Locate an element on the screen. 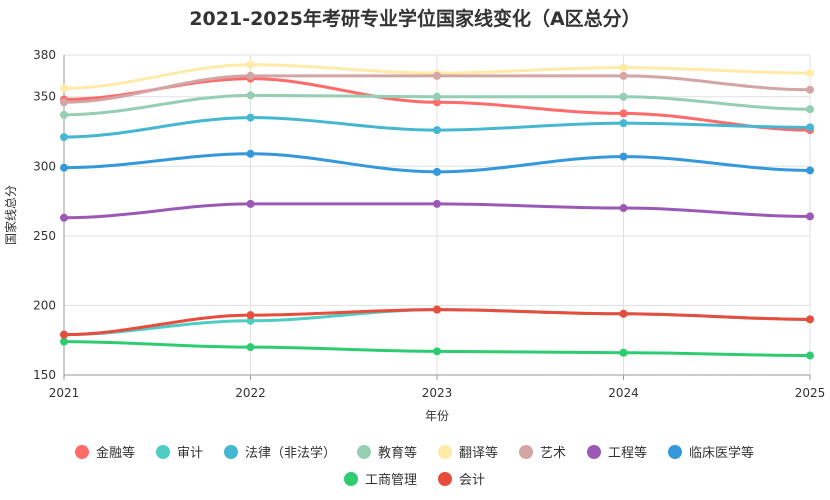 This screenshot has width=830, height=500. legend-item-0: 金融等 is located at coordinates (105, 453).